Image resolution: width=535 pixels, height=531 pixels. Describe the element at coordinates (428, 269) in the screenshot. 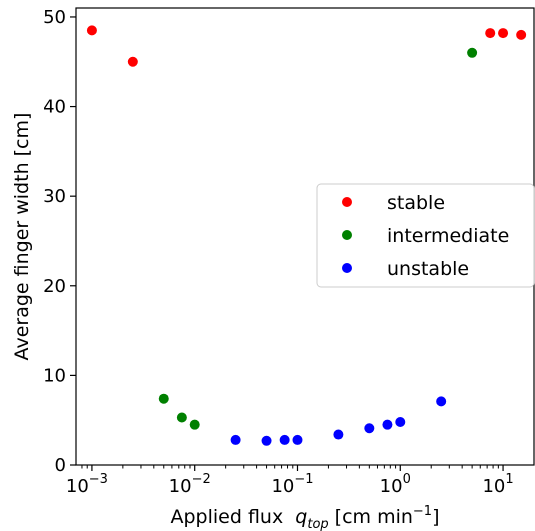

I see `legend-label-unstable: unstable` at that location.